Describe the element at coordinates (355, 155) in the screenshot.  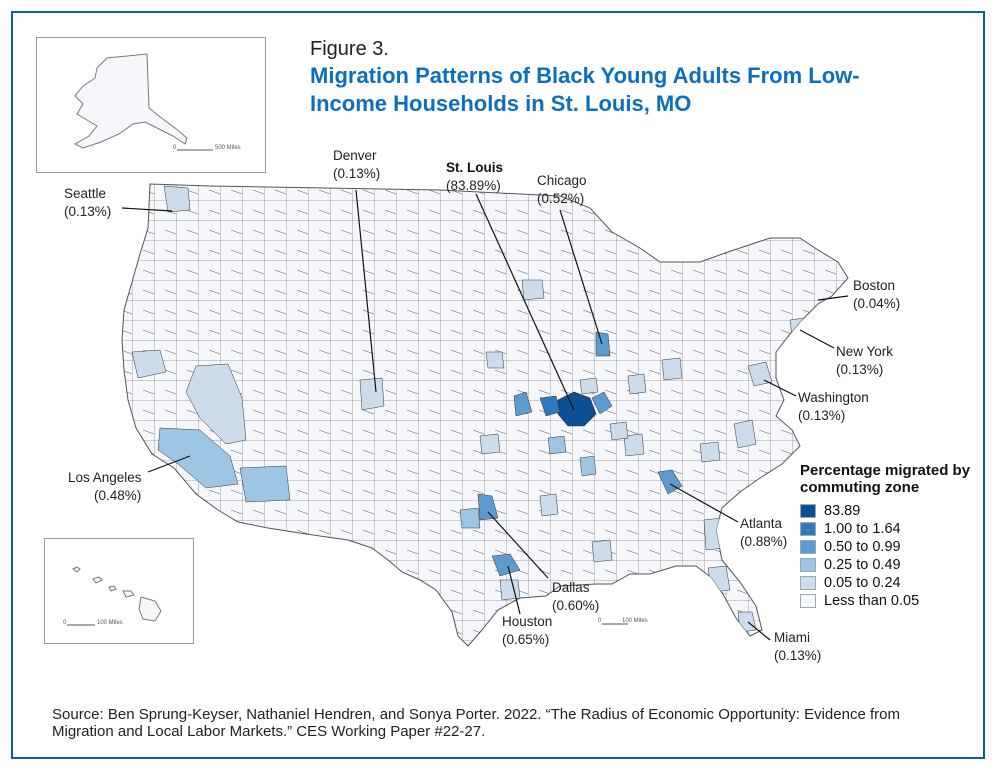
I see `denver-label: Denver` at that location.